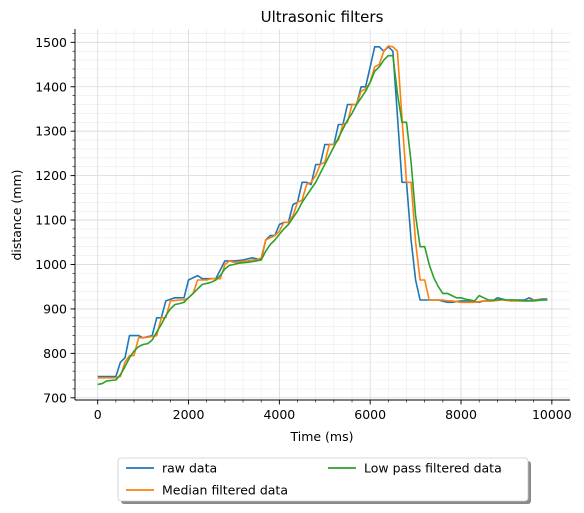 This screenshot has height=513, width=584. Describe the element at coordinates (55, 397) in the screenshot. I see `y-tick-label: 700` at that location.